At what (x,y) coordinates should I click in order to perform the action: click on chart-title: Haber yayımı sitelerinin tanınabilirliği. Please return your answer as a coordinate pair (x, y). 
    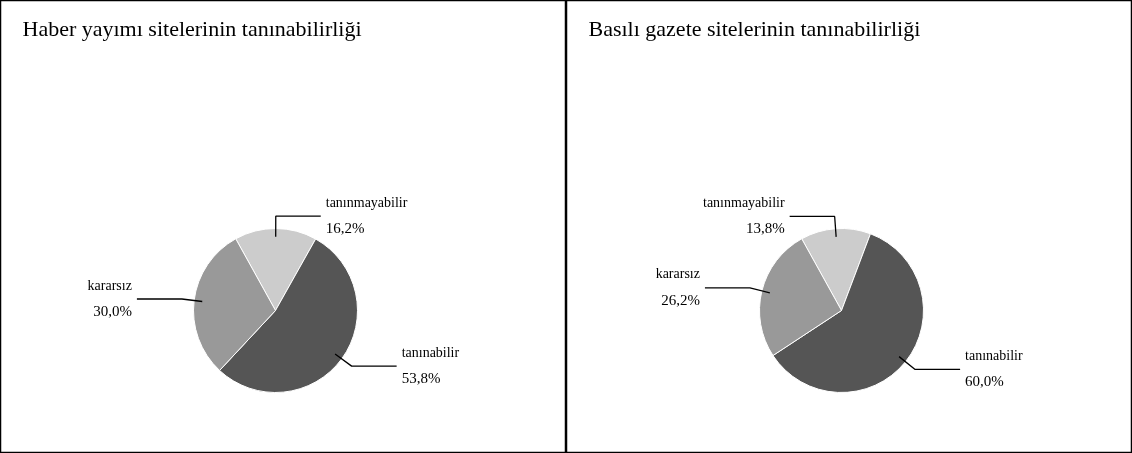
    Looking at the image, I should click on (192, 28).